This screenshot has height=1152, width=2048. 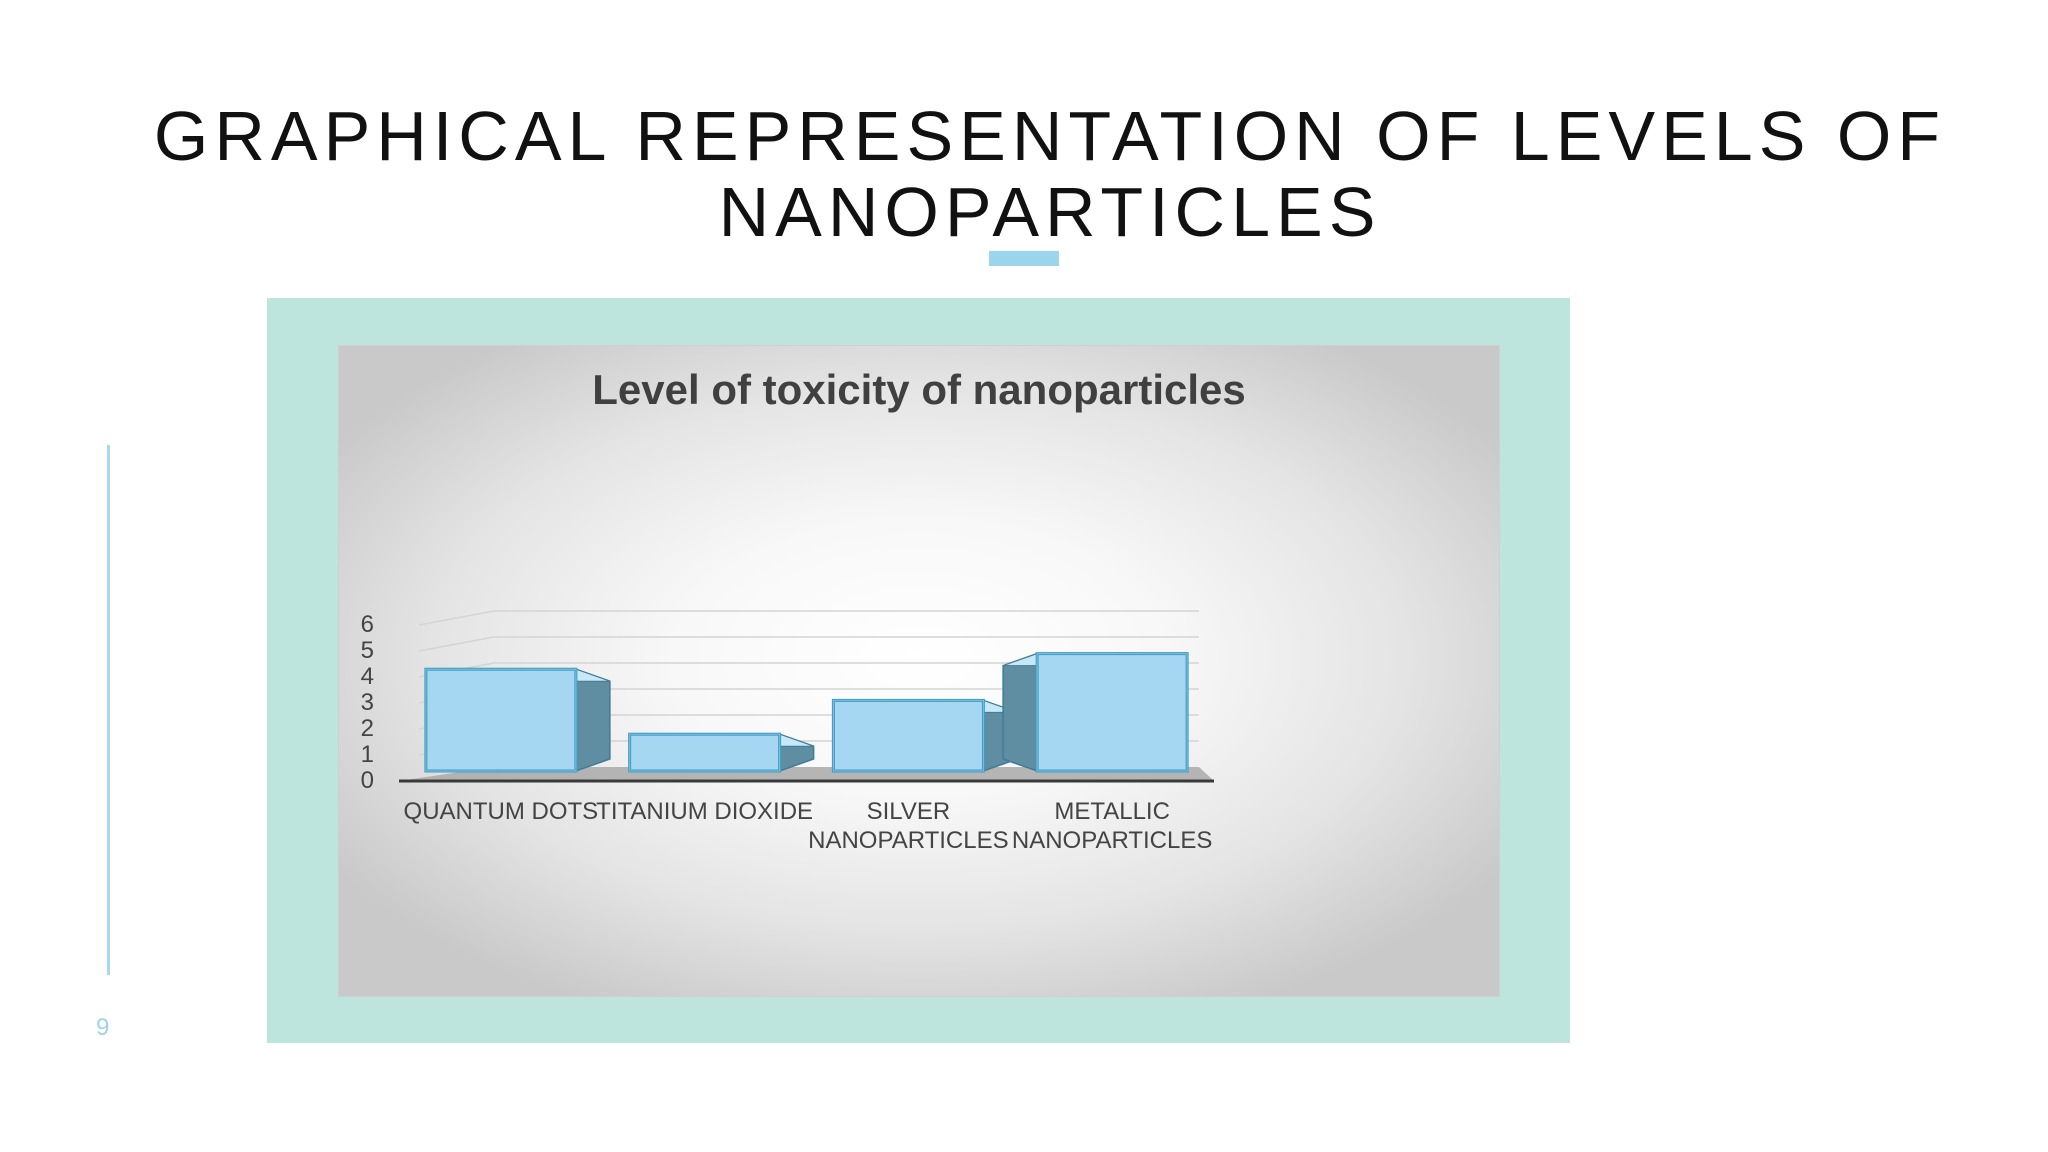 I want to click on y-tick-label: 2, so click(x=367, y=728).